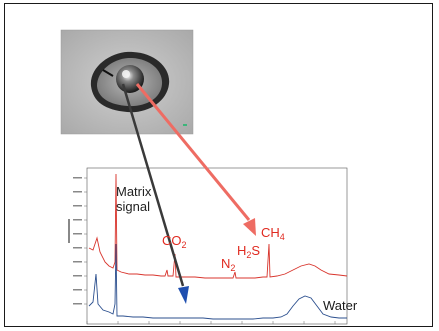 This screenshot has height=331, width=439. What do you see at coordinates (174, 241) in the screenshot?
I see `co2-label: CO2` at bounding box center [174, 241].